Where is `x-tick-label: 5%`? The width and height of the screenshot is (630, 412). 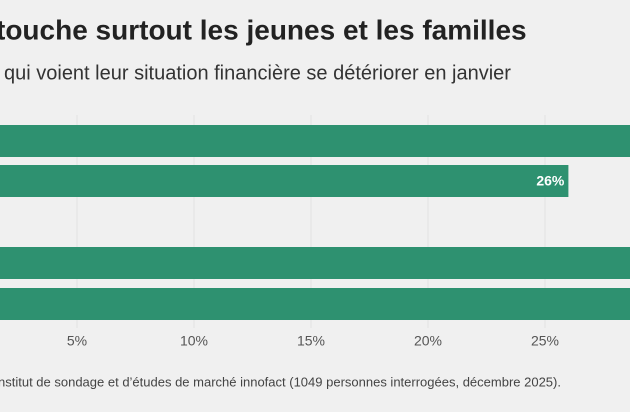 x-tick-label: 5% is located at coordinates (77, 341).